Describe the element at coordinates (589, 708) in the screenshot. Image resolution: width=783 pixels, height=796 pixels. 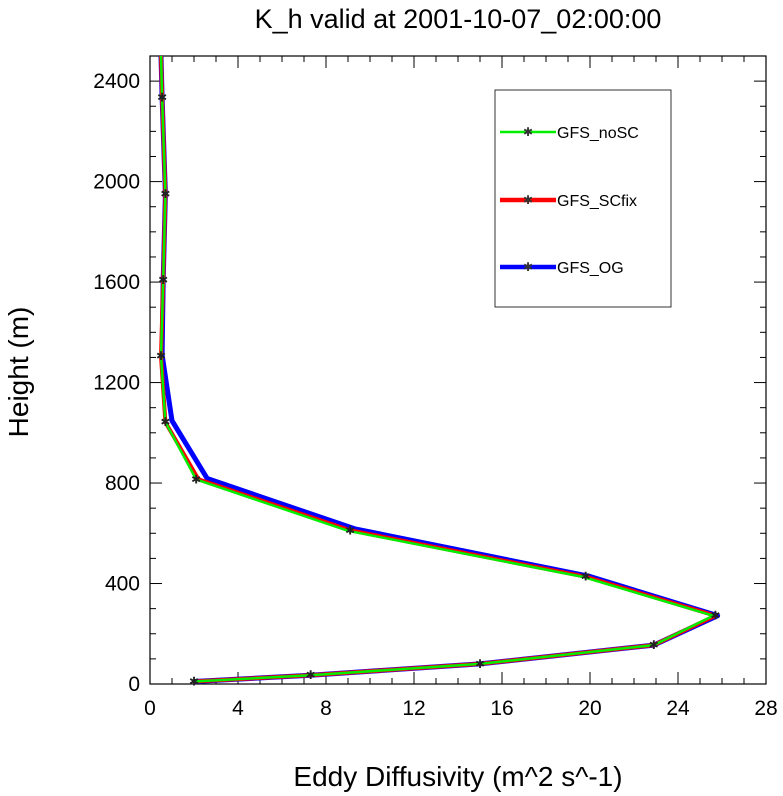
I see `x-tick-label: 20` at that location.